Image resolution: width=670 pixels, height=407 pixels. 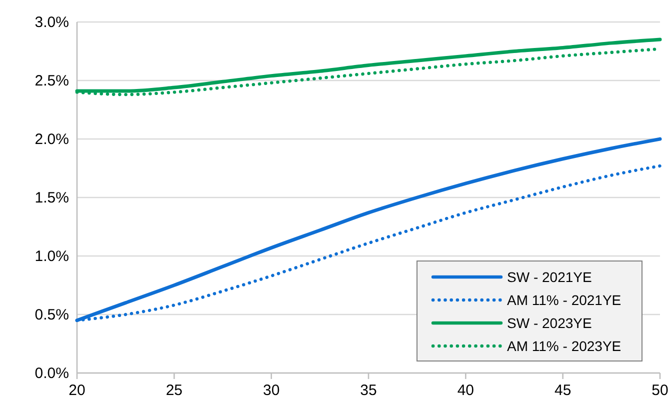 What do you see at coordinates (51, 198) in the screenshot?
I see `y-tick-label: 1.5%` at bounding box center [51, 198].